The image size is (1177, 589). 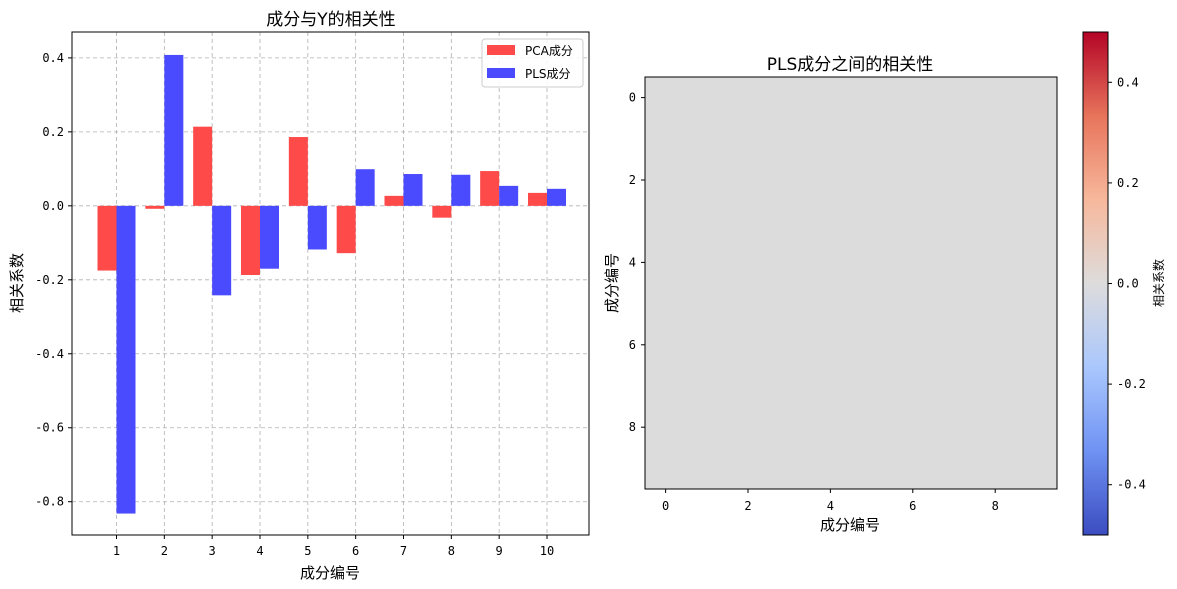 I want to click on colorbar-tick-label: 0.2, so click(x=1128, y=183).